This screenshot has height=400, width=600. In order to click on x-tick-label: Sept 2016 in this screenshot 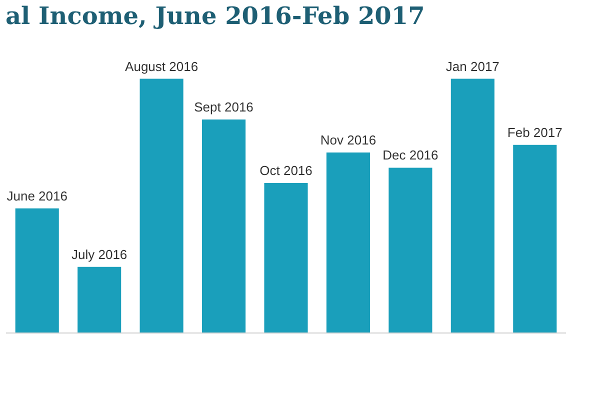, I will do `click(224, 106)`.